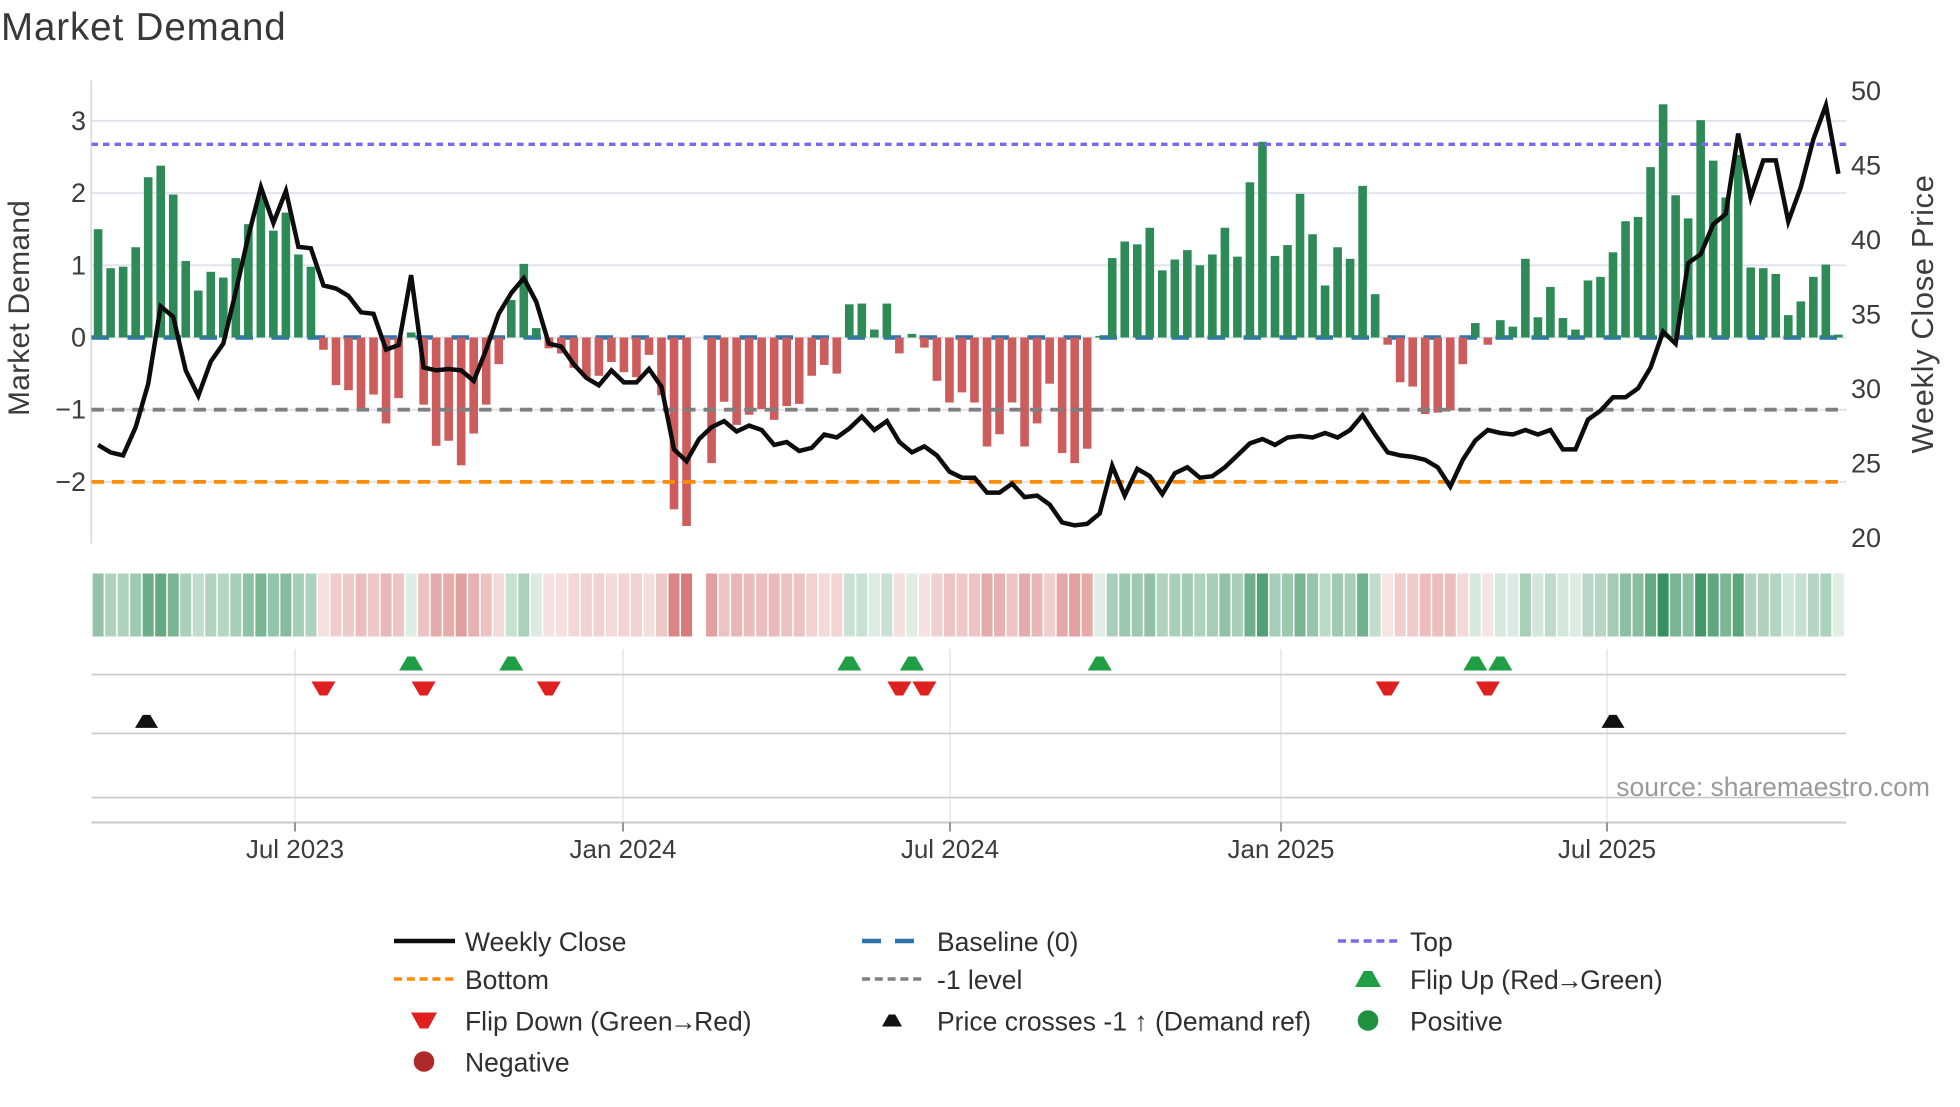 Image resolution: width=1960 pixels, height=1107 pixels. Describe the element at coordinates (1866, 389) in the screenshot. I see `svg-text: 30` at that location.